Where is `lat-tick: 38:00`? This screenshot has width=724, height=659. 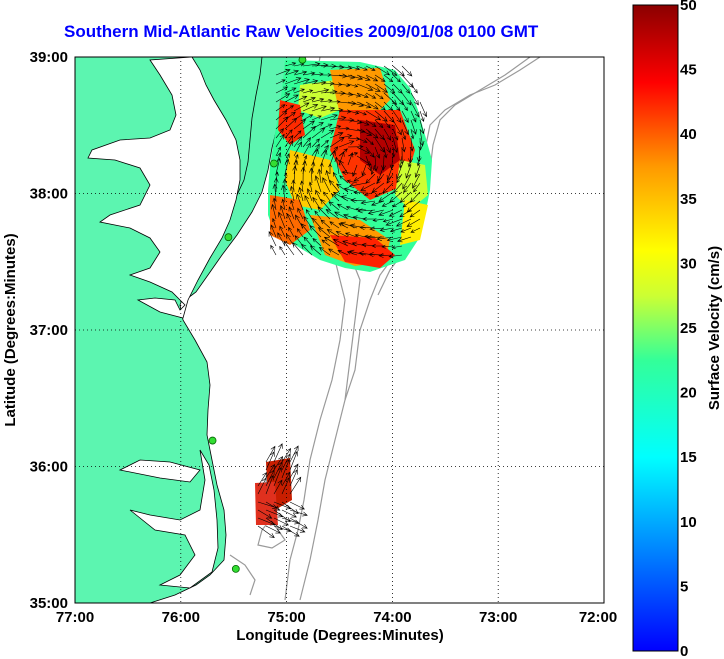
lat-tick: 38:00 is located at coordinates (49, 194).